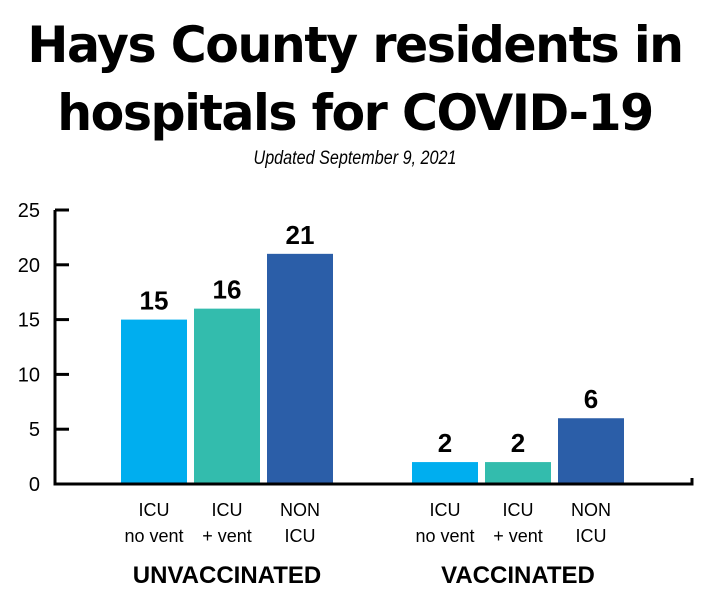  What do you see at coordinates (355, 158) in the screenshot?
I see `chart-subtitle: Updated September 9, 2021` at bounding box center [355, 158].